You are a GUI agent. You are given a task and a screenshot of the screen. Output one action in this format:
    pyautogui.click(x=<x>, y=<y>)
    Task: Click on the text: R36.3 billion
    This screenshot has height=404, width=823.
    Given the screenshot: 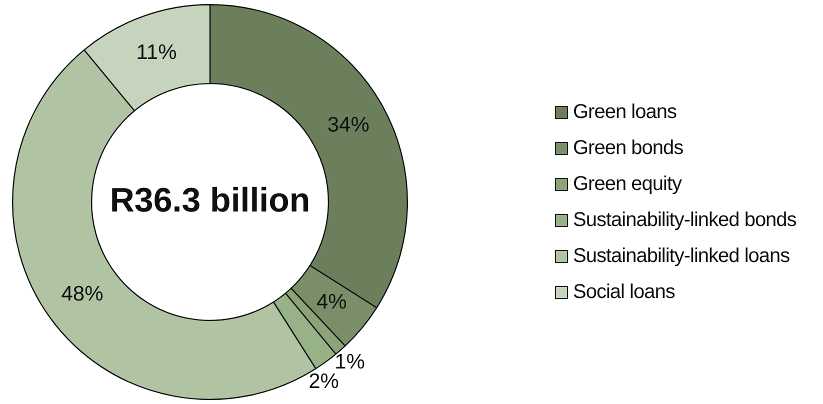 What is the action you would take?
    pyautogui.click(x=210, y=200)
    